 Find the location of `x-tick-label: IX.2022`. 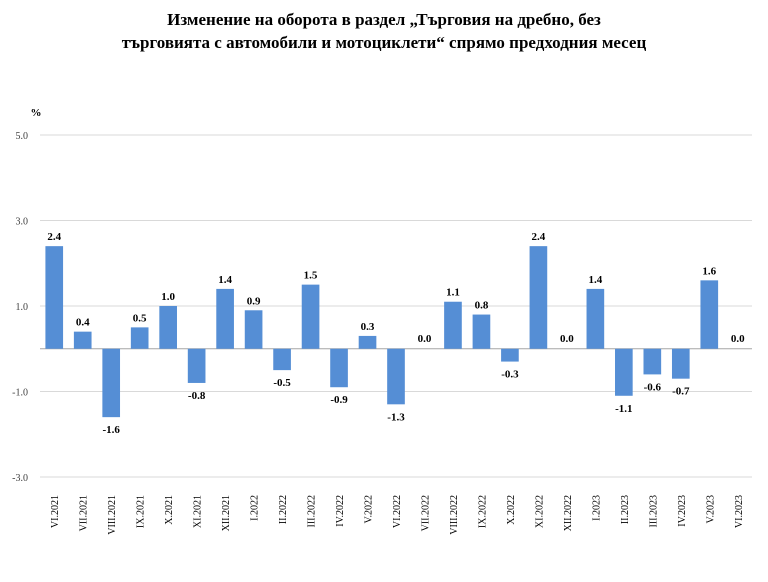

x-tick-label: IX.2022 is located at coordinates (482, 511).